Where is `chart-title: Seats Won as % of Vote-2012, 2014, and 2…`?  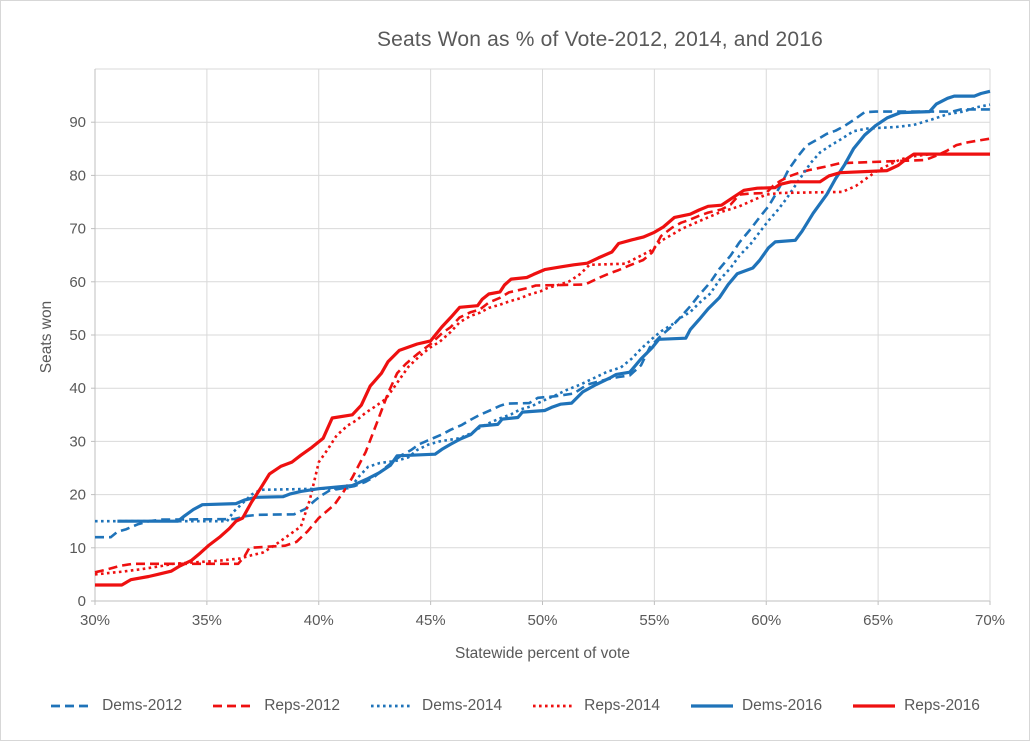 chart-title: Seats Won as % of Vote-2012, 2014, and 2… is located at coordinates (600, 39).